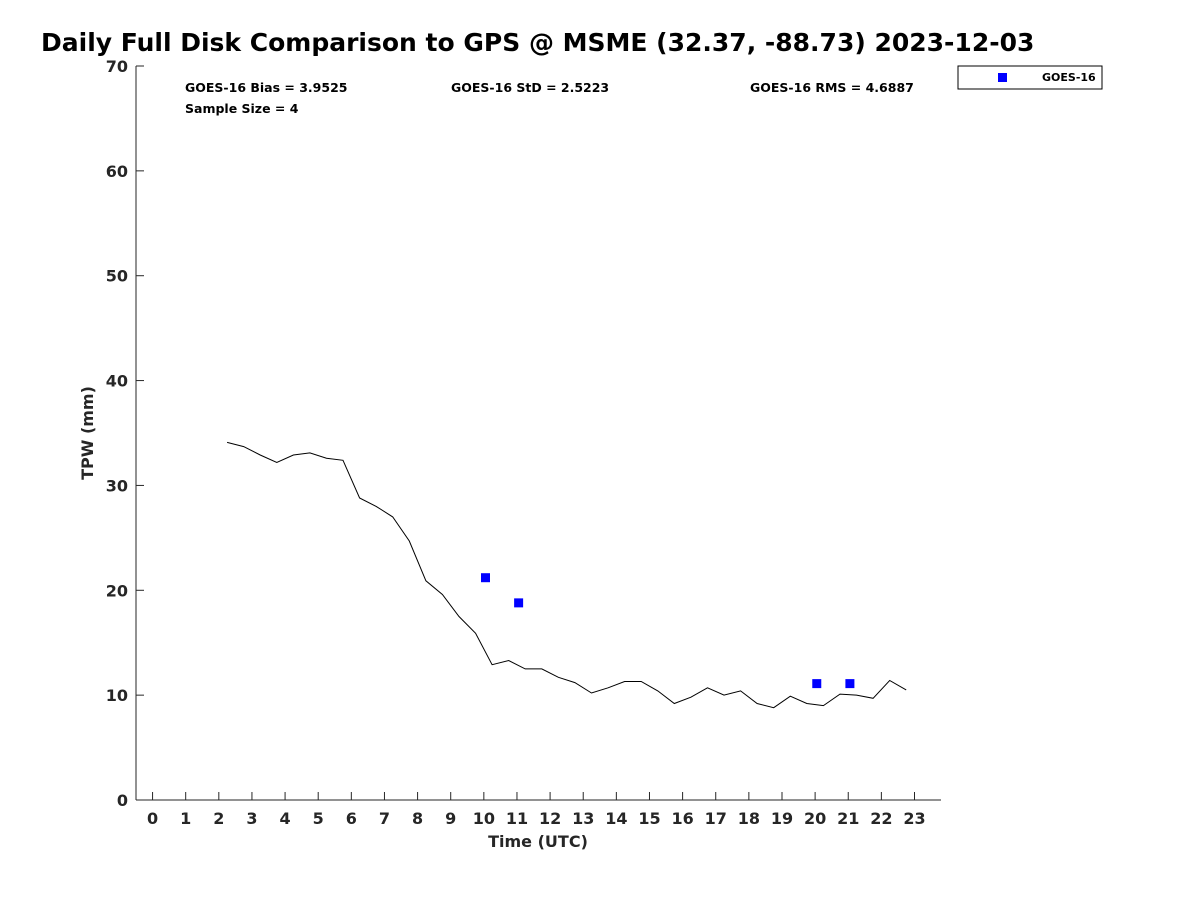 Image resolution: width=1200 pixels, height=900 pixels. I want to click on x-tick-label: 0, so click(152, 818).